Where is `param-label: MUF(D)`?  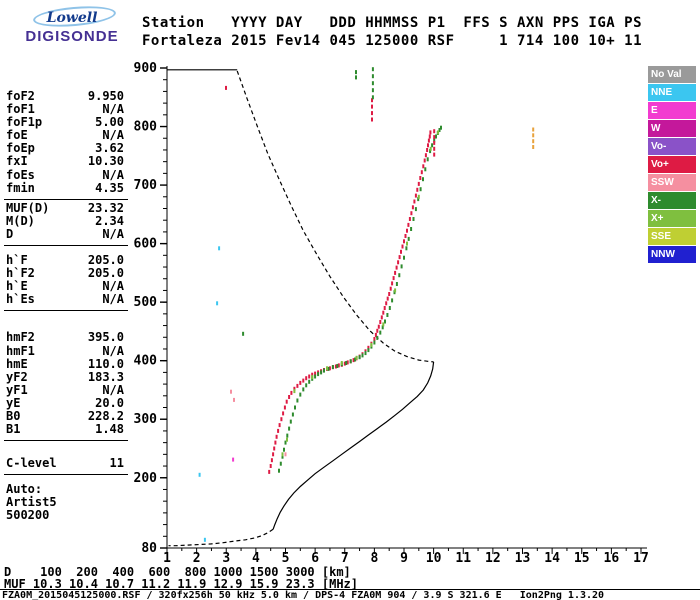 param-label: MUF(D) is located at coordinates (28, 207).